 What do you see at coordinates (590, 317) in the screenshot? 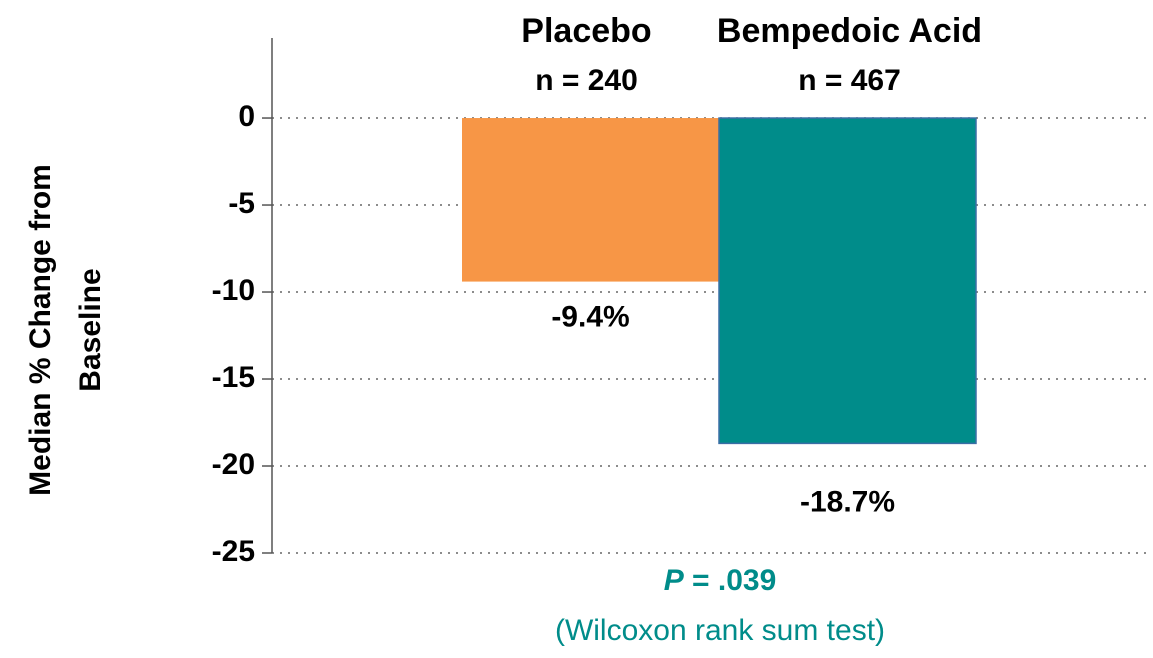
I see `data-label: -9.4%` at bounding box center [590, 317].